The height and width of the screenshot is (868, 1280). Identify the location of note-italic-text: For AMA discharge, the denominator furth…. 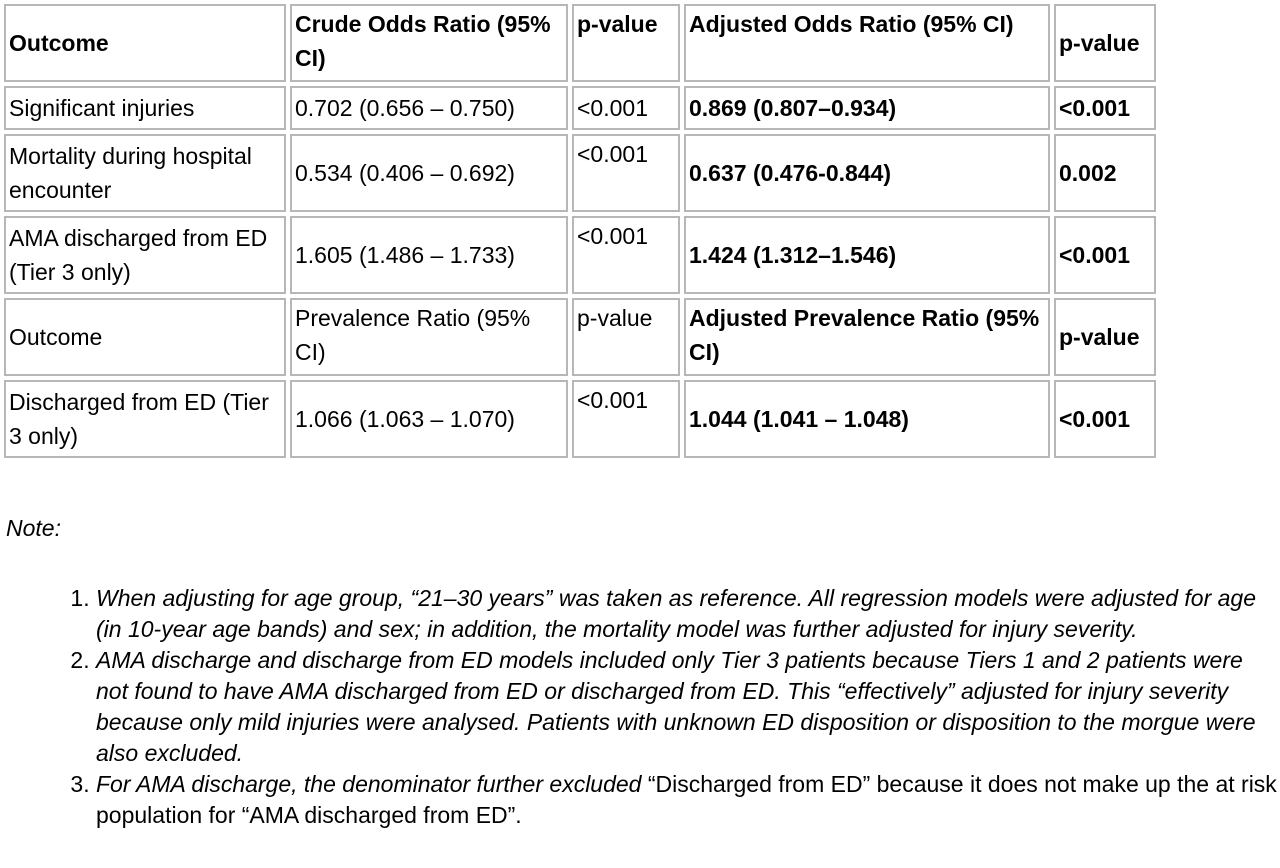
(369, 784).